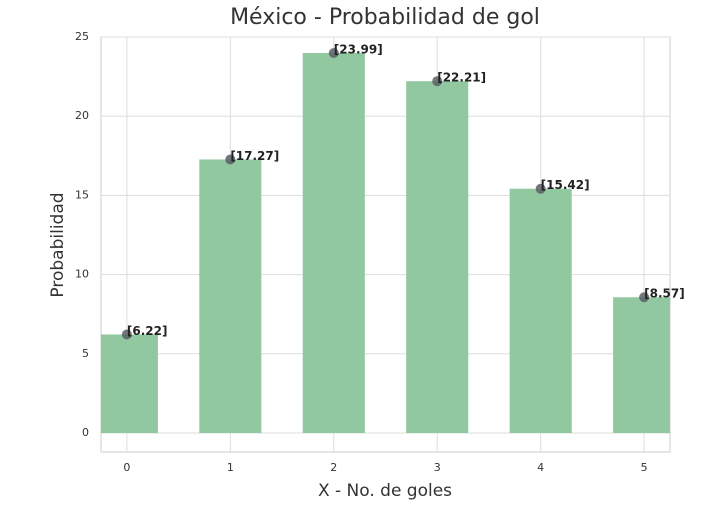 This screenshot has width=712, height=510. I want to click on y-tick-label: 20, so click(82, 115).